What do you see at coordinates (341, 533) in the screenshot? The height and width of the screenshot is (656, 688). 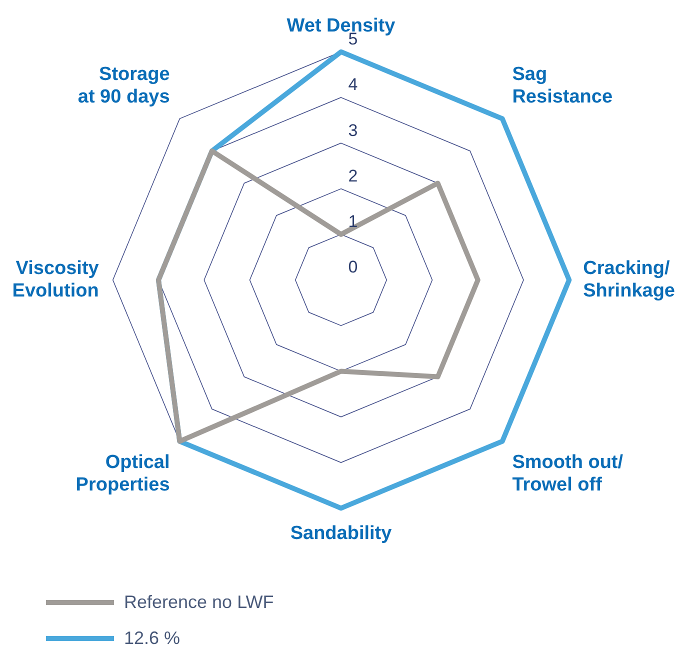 I see `spoke-label: Sandability` at bounding box center [341, 533].